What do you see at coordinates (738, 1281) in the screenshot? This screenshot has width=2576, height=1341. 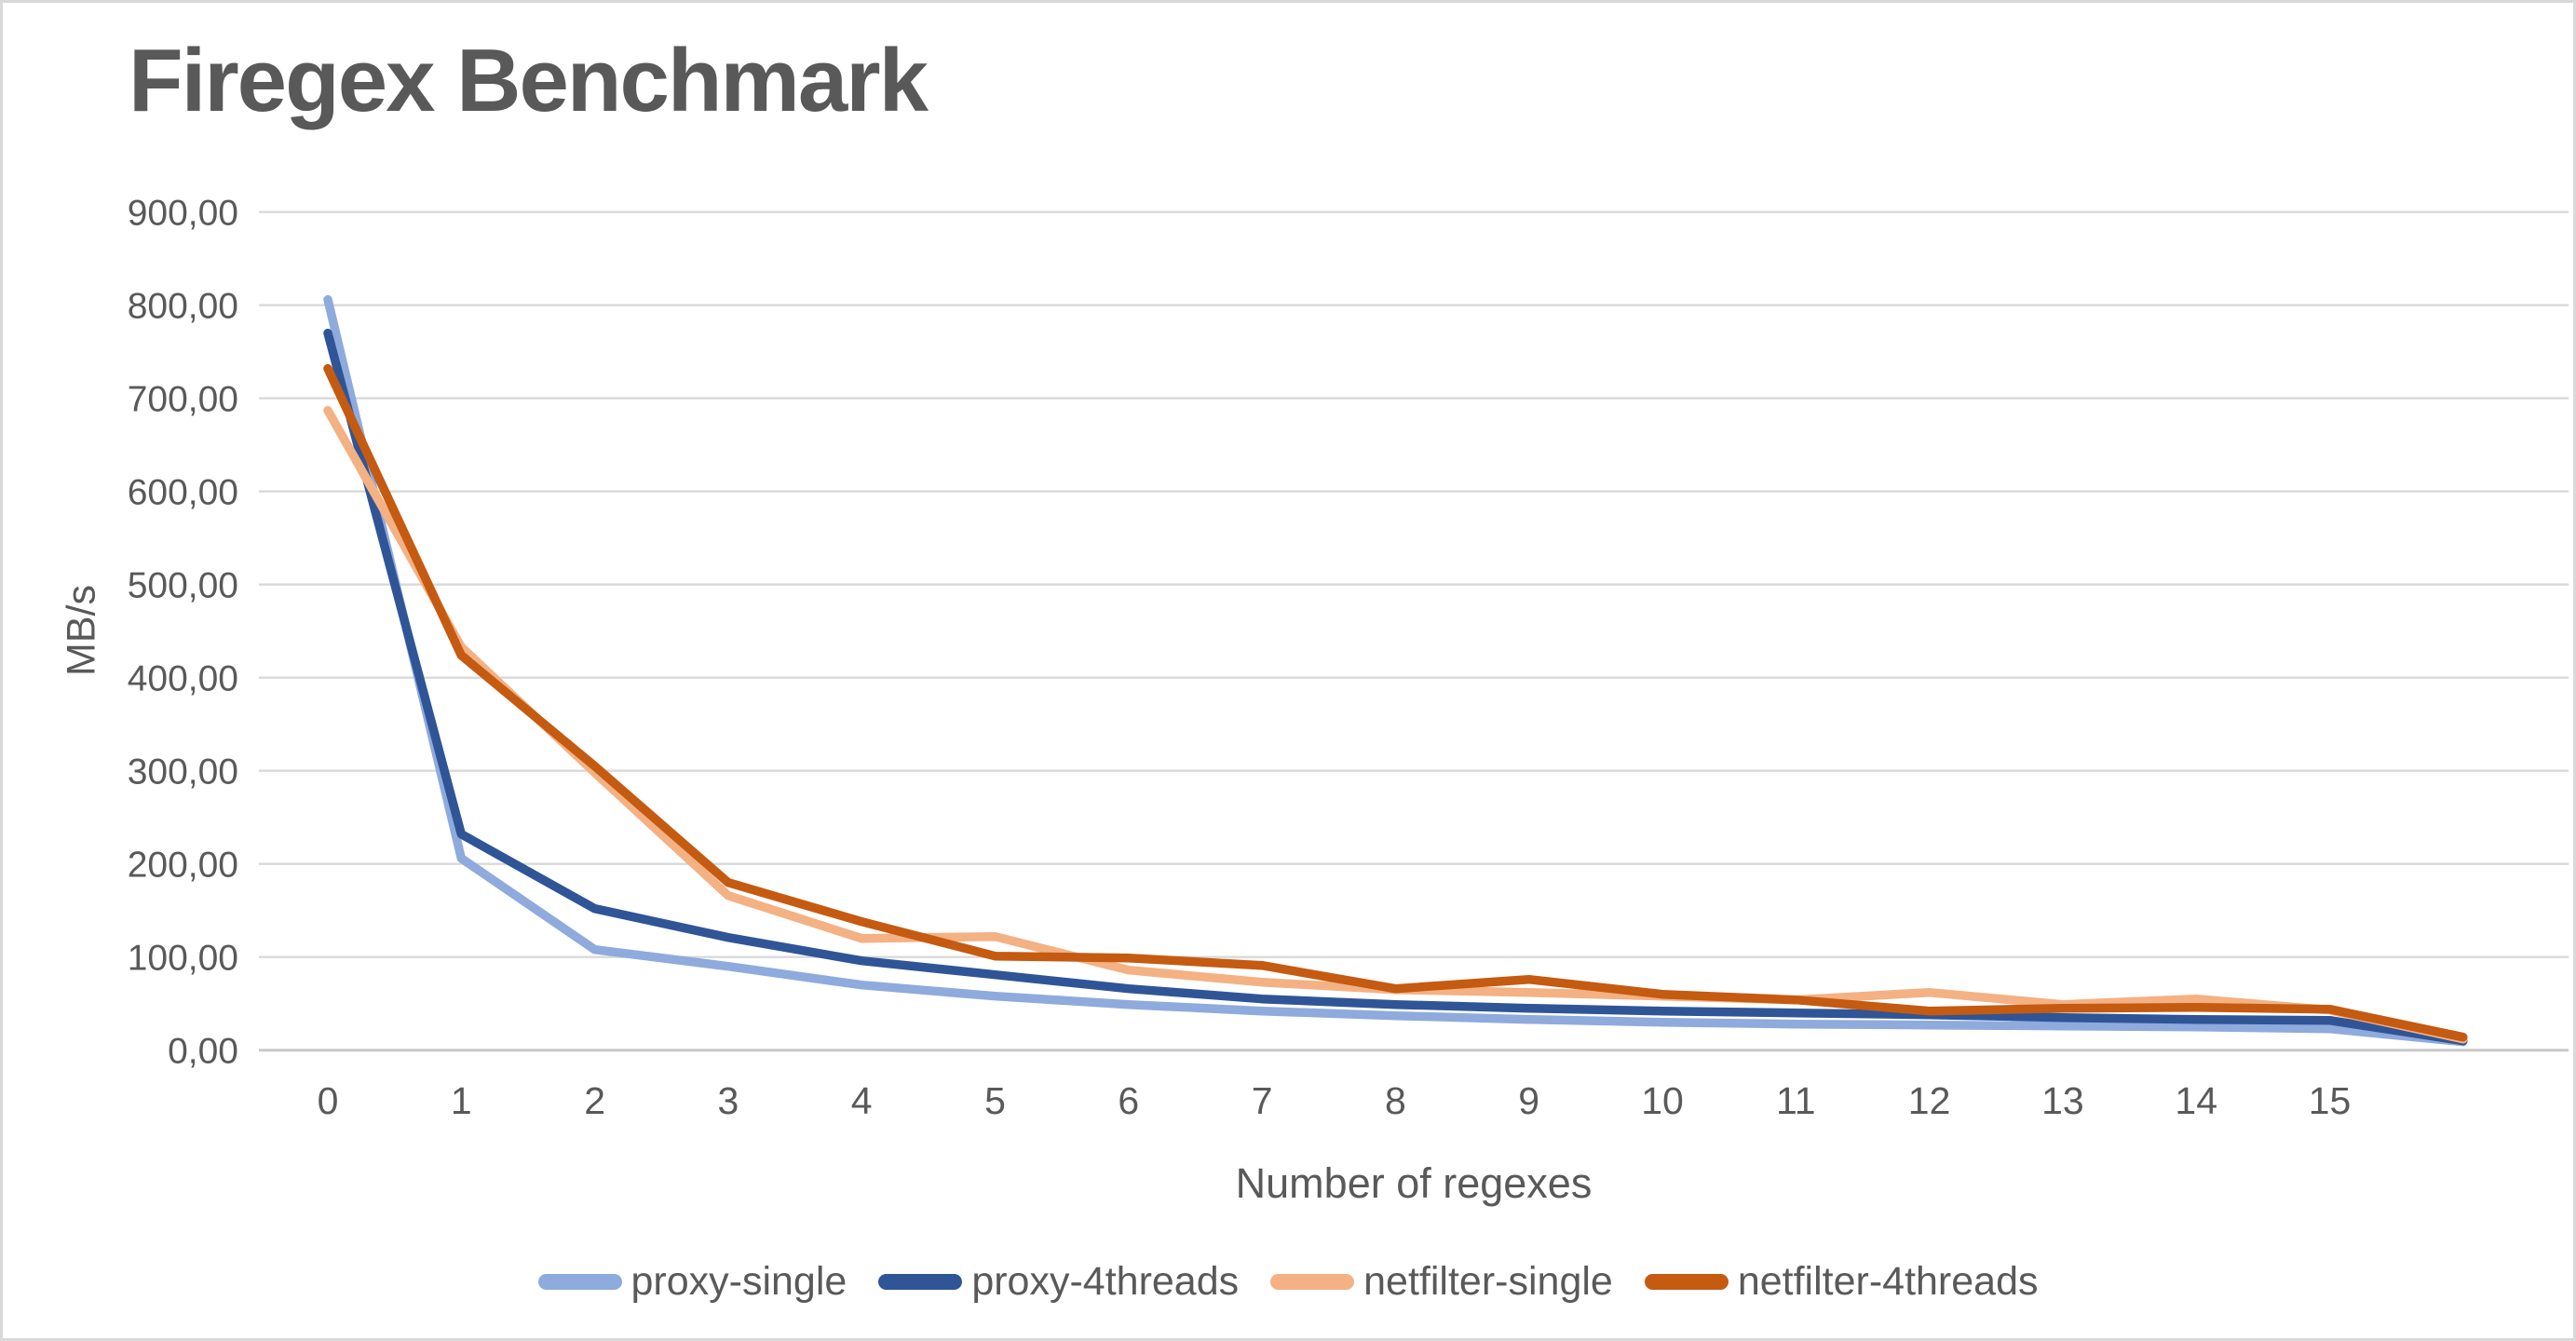 I see `legend-label: proxy-single` at bounding box center [738, 1281].